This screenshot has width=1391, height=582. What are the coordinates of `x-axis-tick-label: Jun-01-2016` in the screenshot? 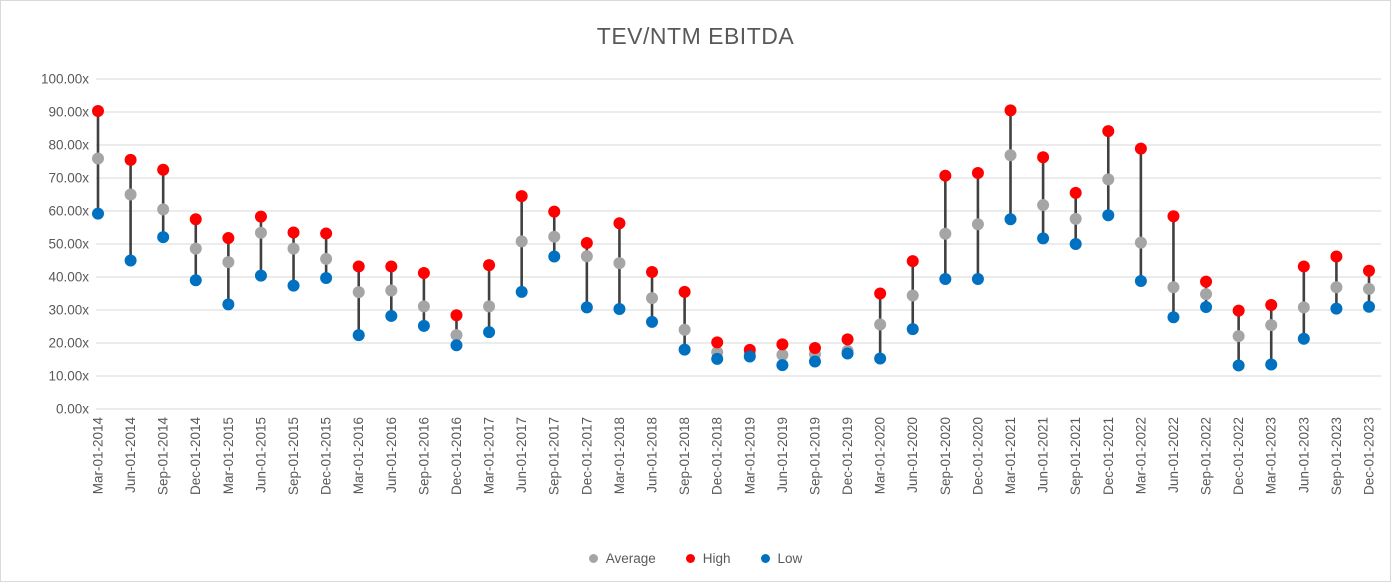 It's located at (391, 455).